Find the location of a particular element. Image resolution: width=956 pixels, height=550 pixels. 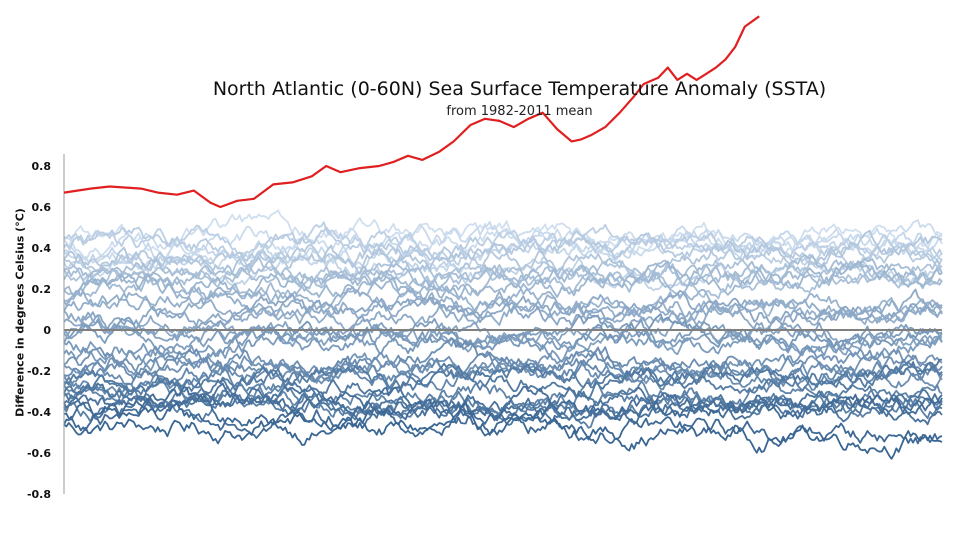

y-tick-label: -0.8 is located at coordinates (39, 494).